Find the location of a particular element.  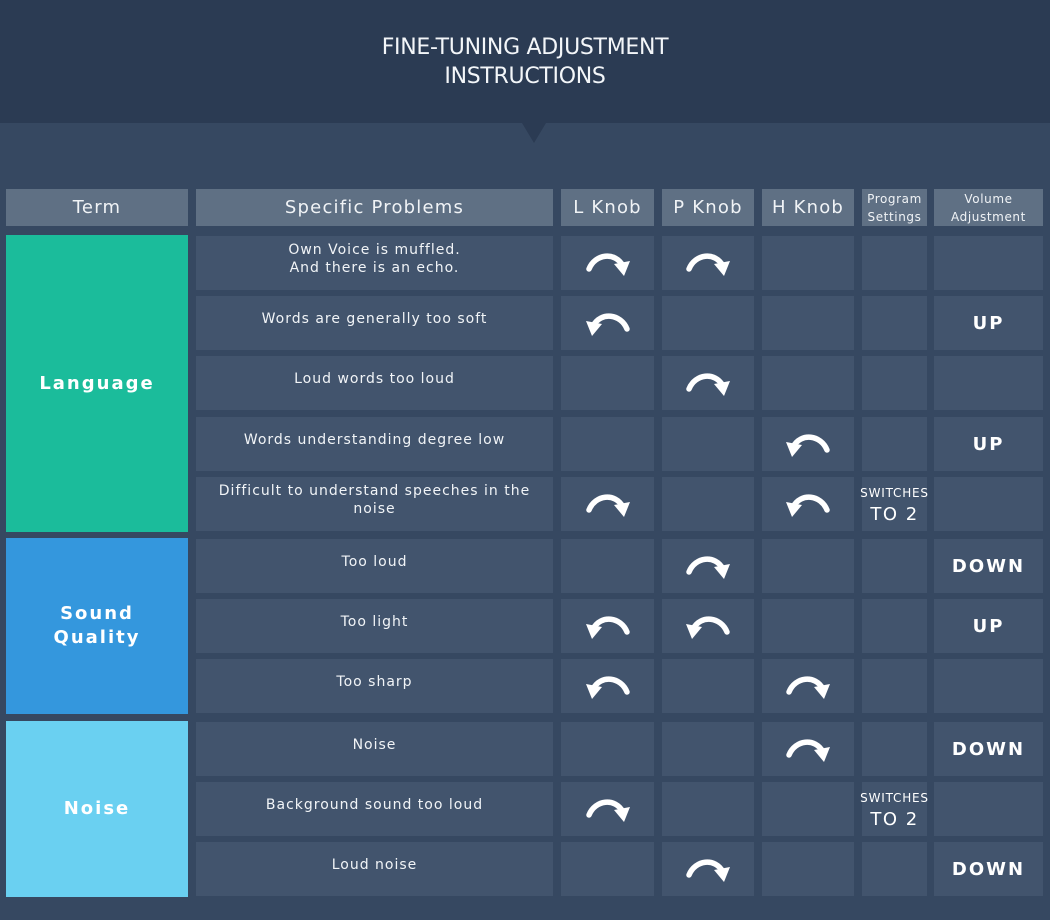

problem-cell: Too light is located at coordinates (374, 626).